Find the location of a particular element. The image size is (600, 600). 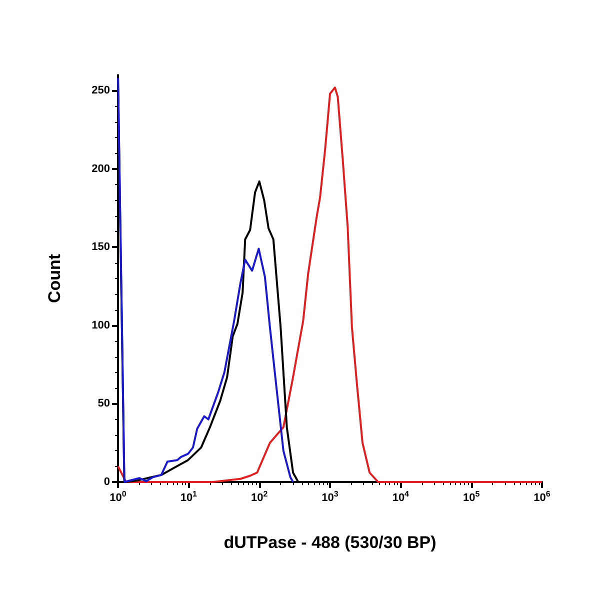

y-tick-label: 150 is located at coordinates (101, 247).